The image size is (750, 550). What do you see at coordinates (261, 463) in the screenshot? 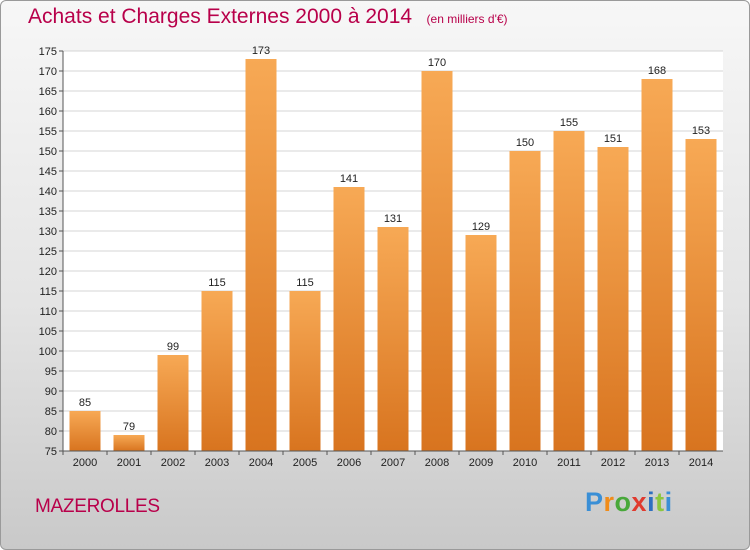
I see `x-tick-label: 2004` at bounding box center [261, 463].